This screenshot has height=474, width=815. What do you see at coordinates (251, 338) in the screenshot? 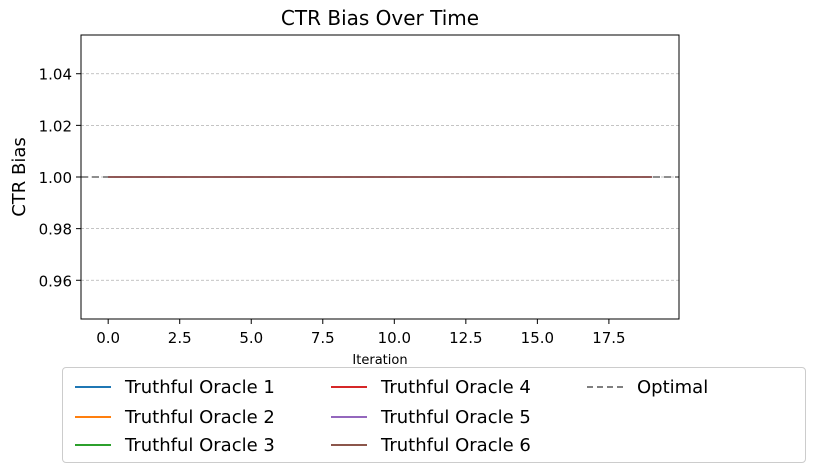
I see `x-tick-label: 5.0` at bounding box center [251, 338].